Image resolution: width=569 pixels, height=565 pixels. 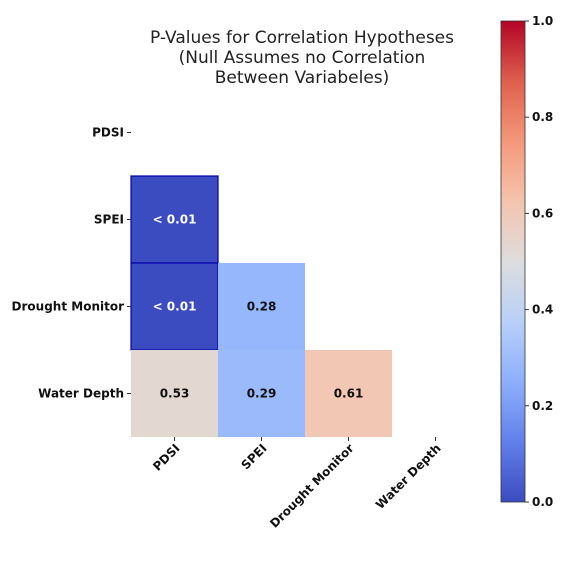 I want to click on colorbar-tick-label: 1.0, so click(x=542, y=21).